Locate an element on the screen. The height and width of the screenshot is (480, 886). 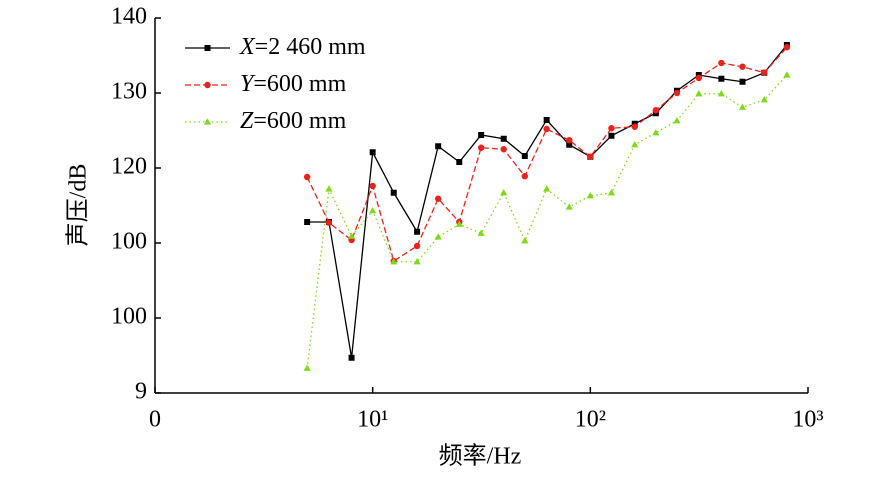
x-tick-label: 0 is located at coordinates (155, 420).